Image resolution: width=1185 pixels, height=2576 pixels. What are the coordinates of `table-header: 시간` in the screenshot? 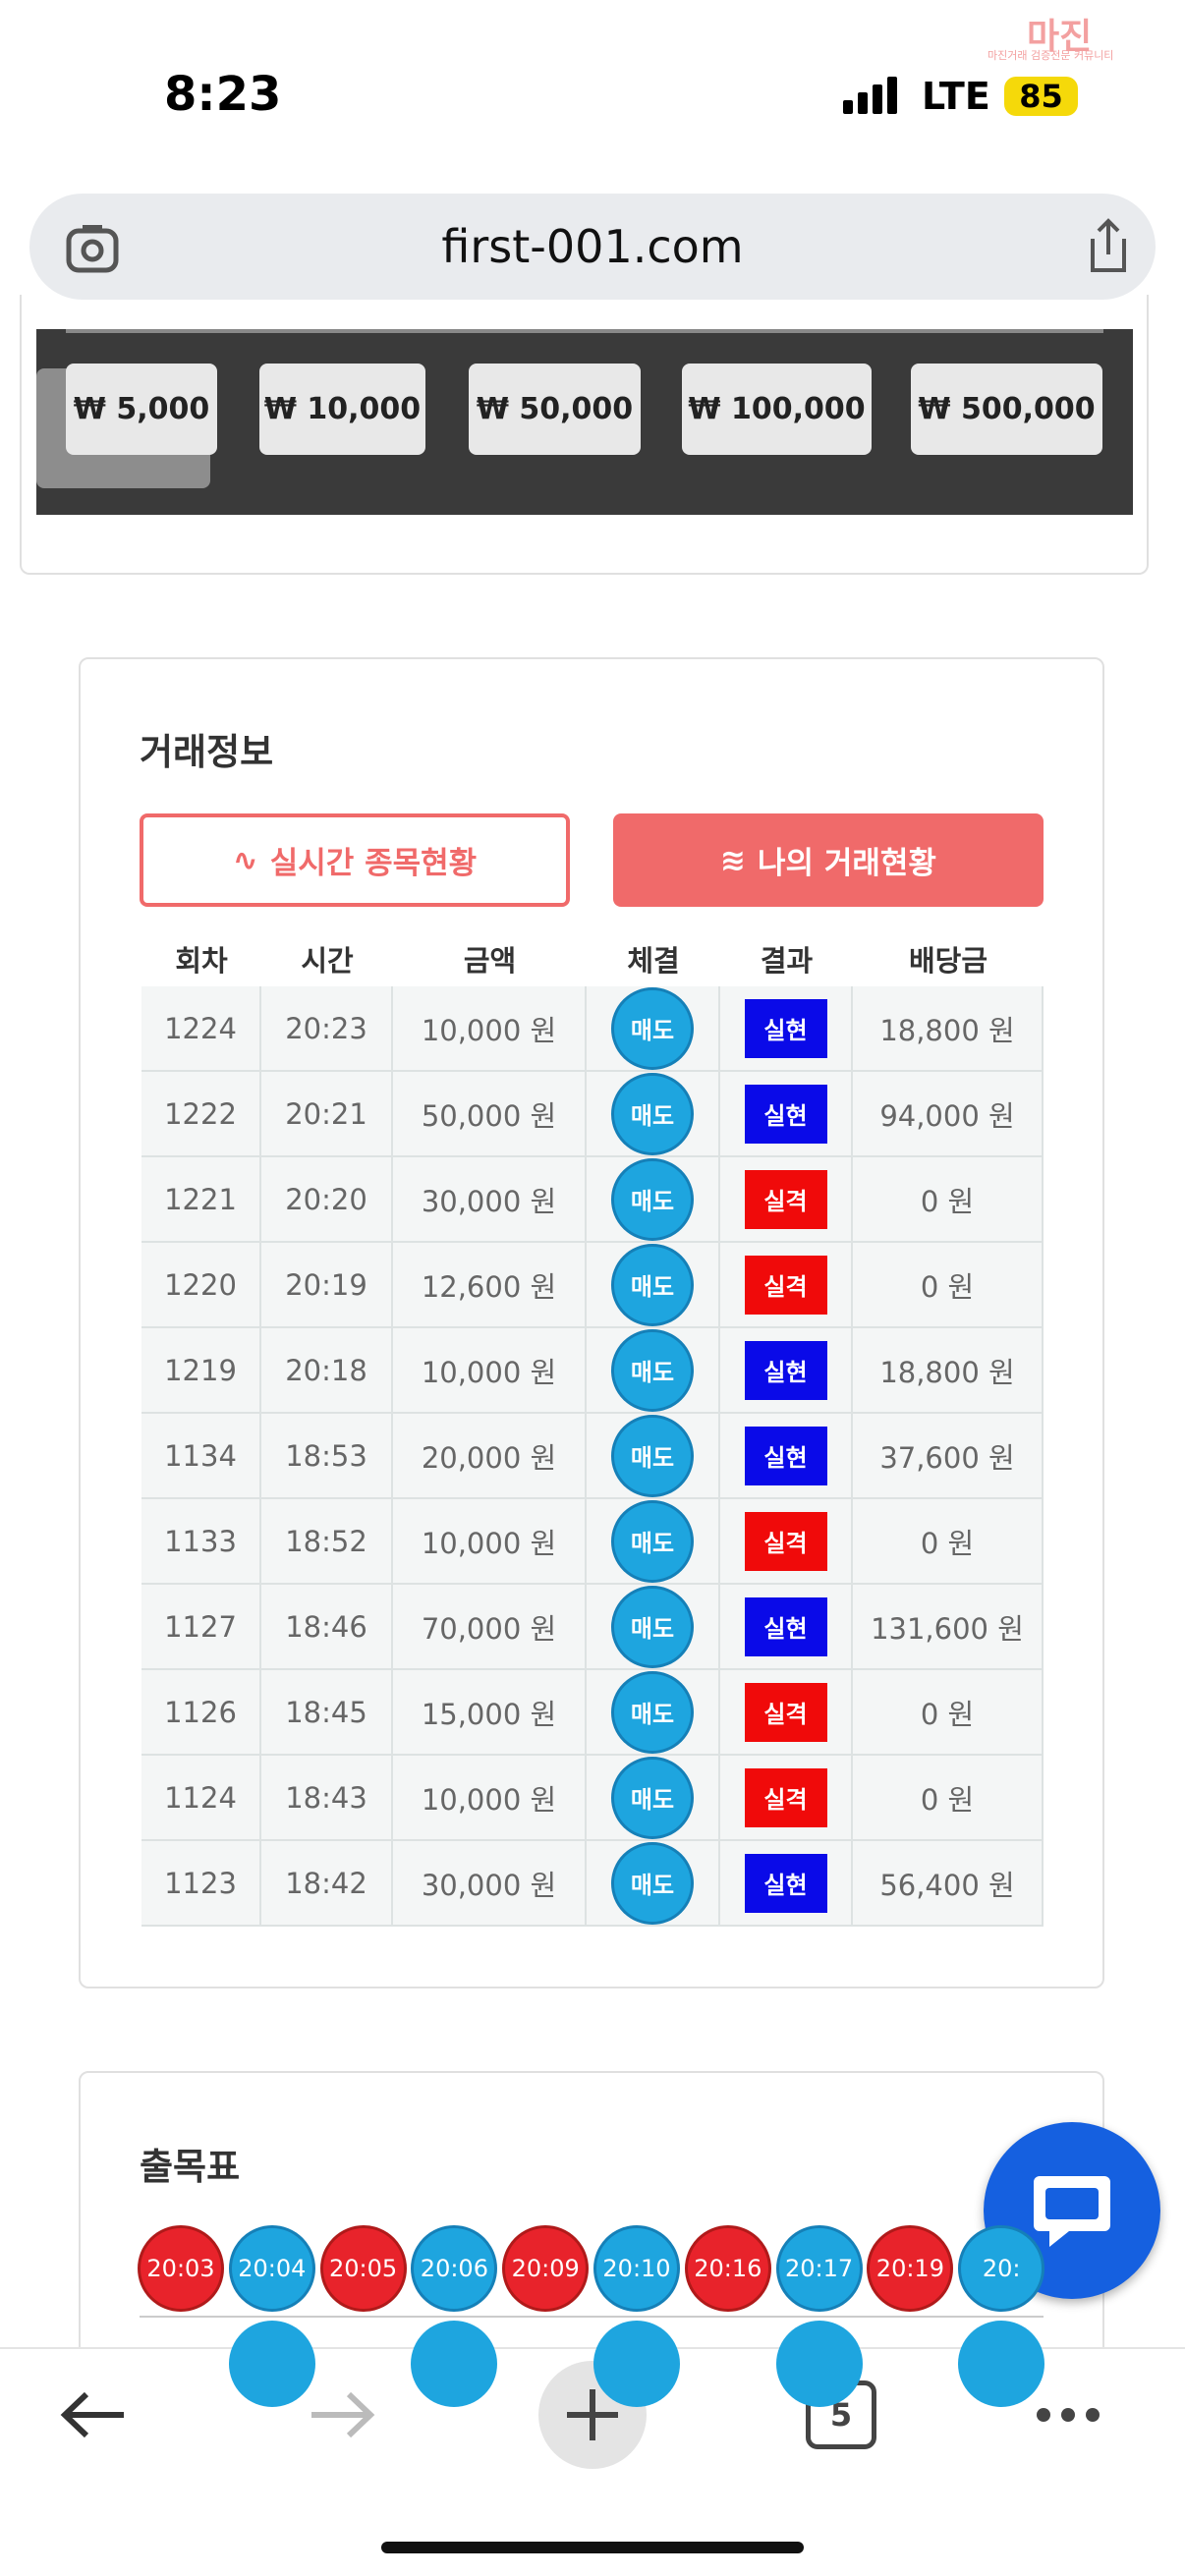 It's located at (327, 961).